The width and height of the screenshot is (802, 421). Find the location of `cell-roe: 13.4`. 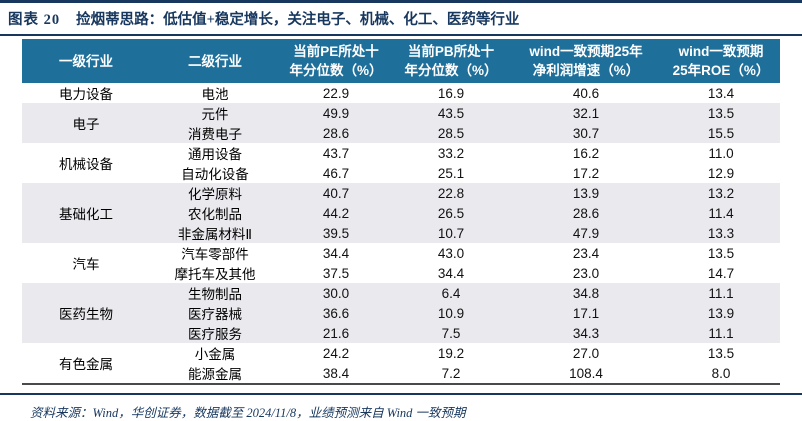

cell-roe: 13.4 is located at coordinates (721, 93).